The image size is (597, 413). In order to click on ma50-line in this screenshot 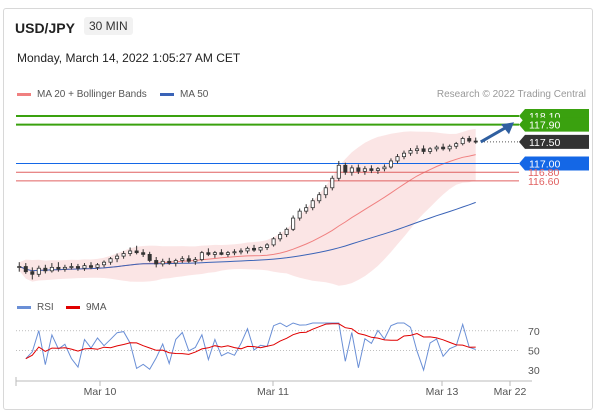, I will do `click(247, 236)`.